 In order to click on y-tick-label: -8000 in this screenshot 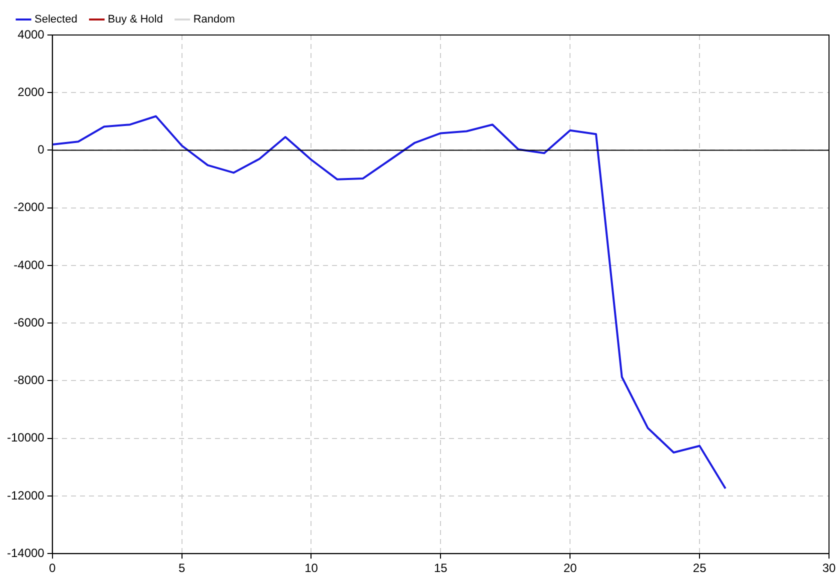, I will do `click(29, 380)`.